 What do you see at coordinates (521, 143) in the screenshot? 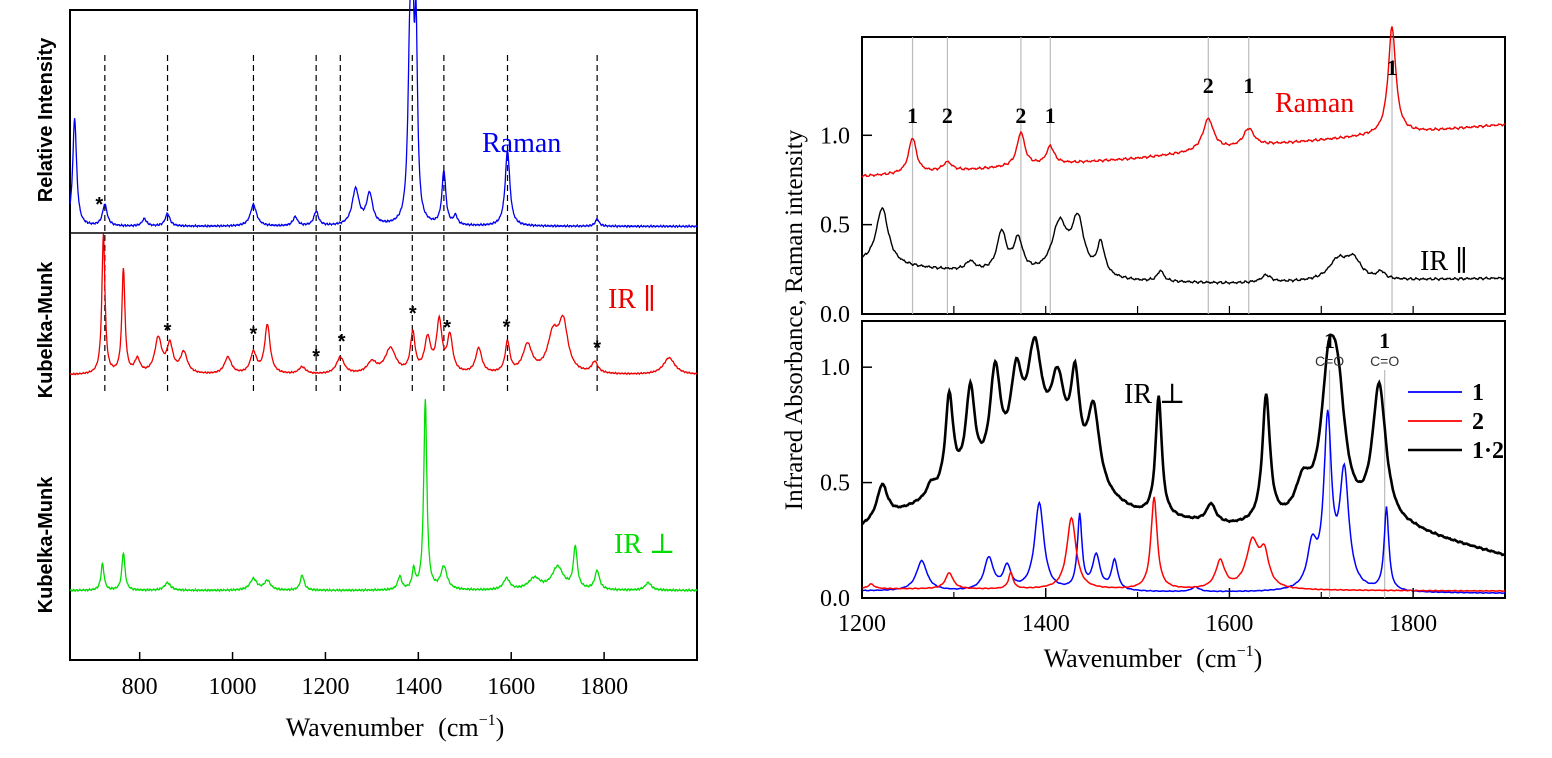
I see `left-label-raman: Raman` at bounding box center [521, 143].